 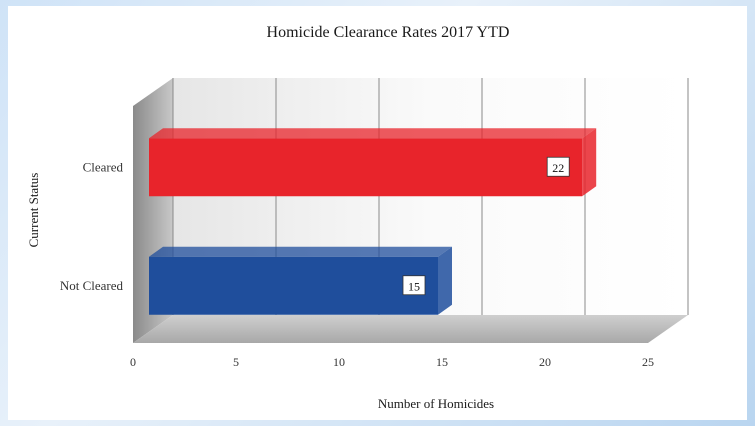 I want to click on chart-title: Homicide Clearance Rates 2017 YTD, so click(x=388, y=32).